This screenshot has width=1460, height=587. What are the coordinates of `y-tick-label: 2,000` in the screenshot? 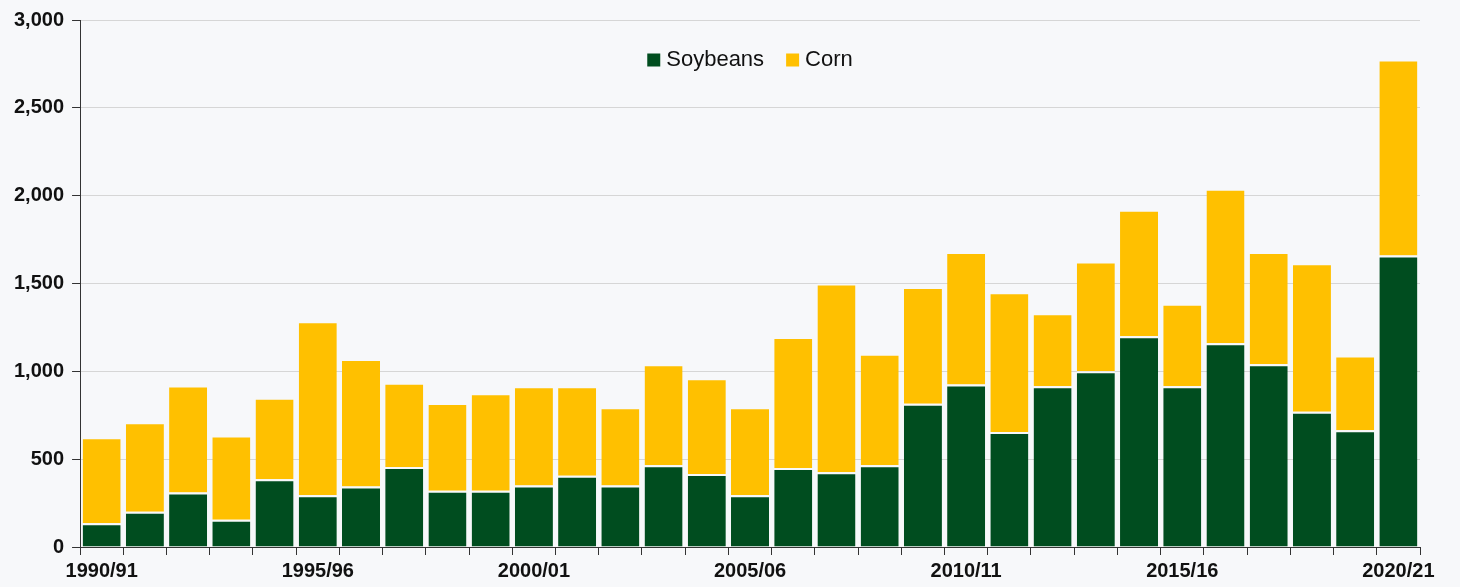 It's located at (39, 194).